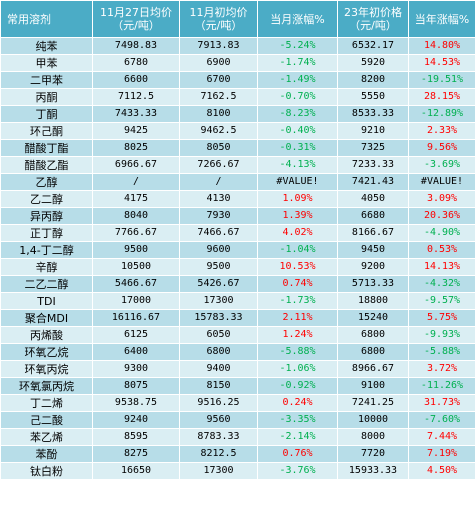 The width and height of the screenshot is (475, 507). I want to click on cell-product-name: 环氧氯丙烷, so click(46, 386).